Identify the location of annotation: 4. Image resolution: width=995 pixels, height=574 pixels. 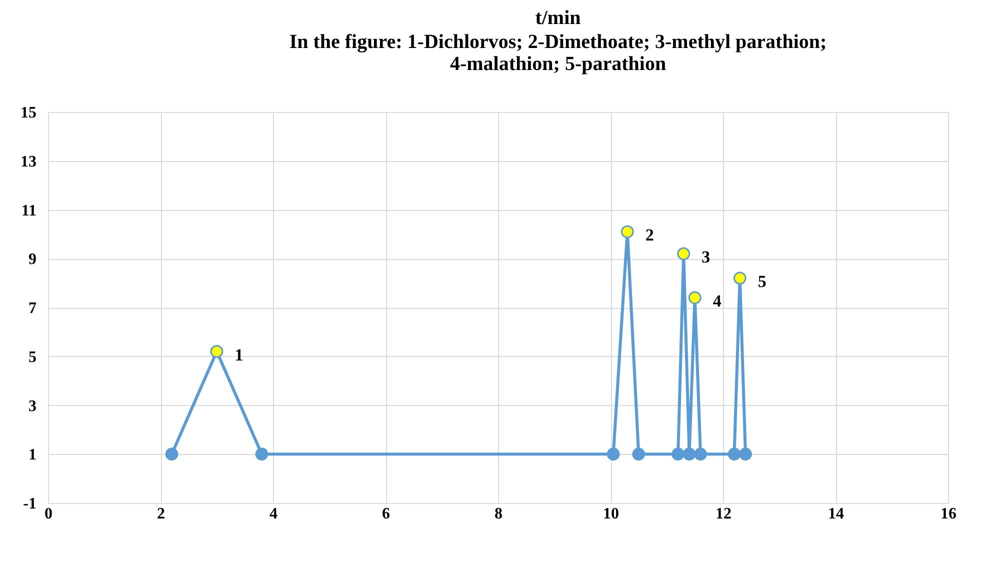
(717, 301).